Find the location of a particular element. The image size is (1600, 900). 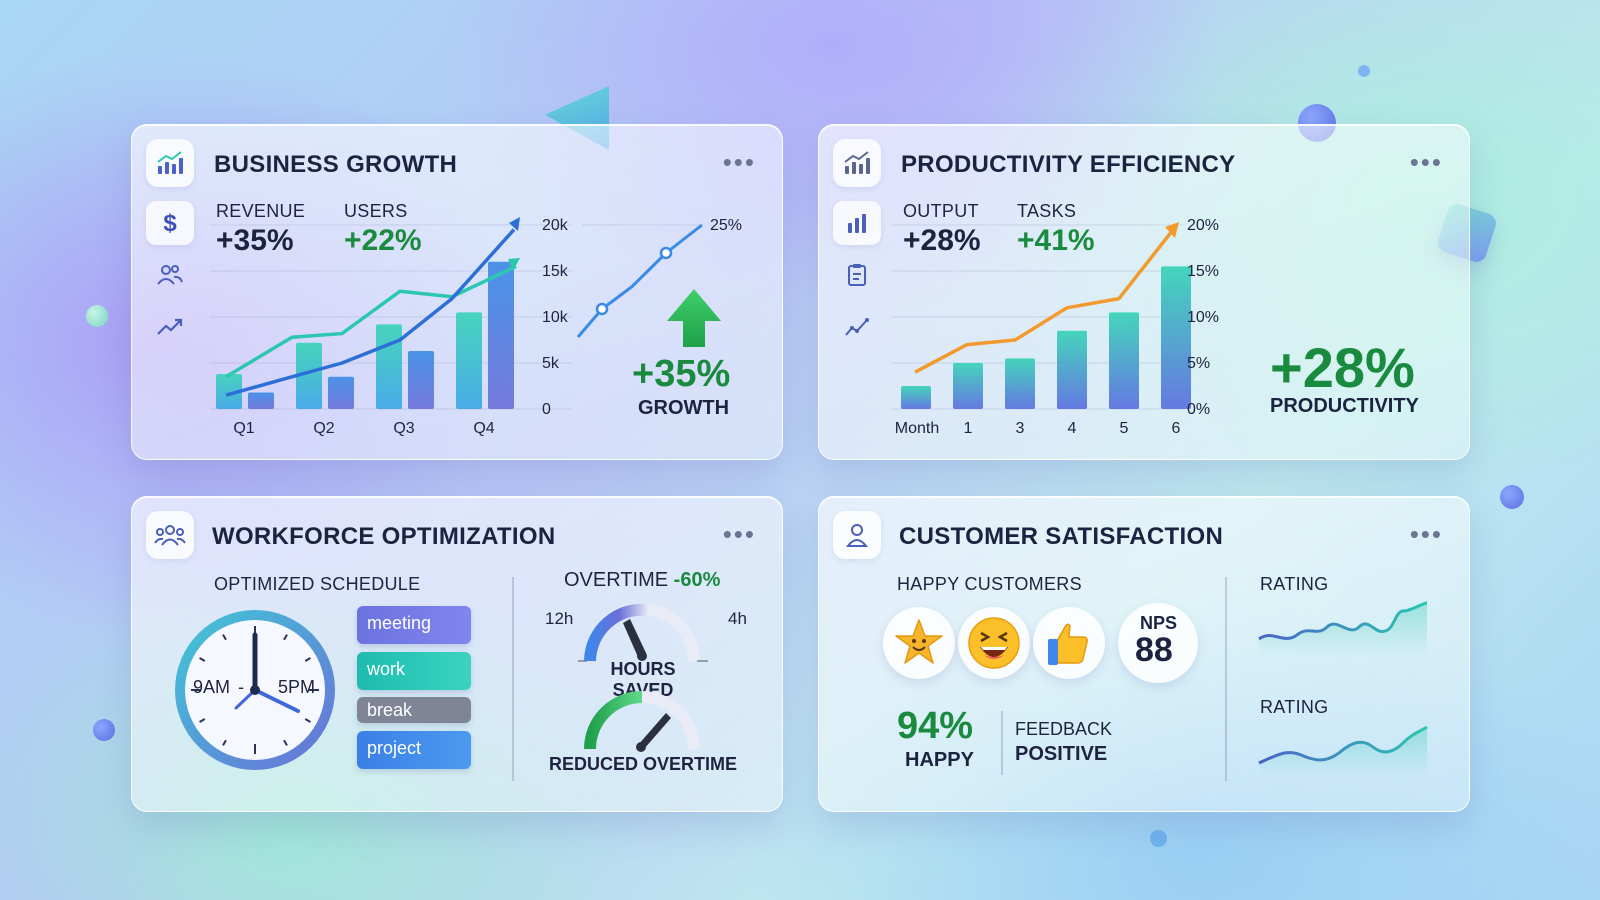

clipboard-icon is located at coordinates (857, 275).